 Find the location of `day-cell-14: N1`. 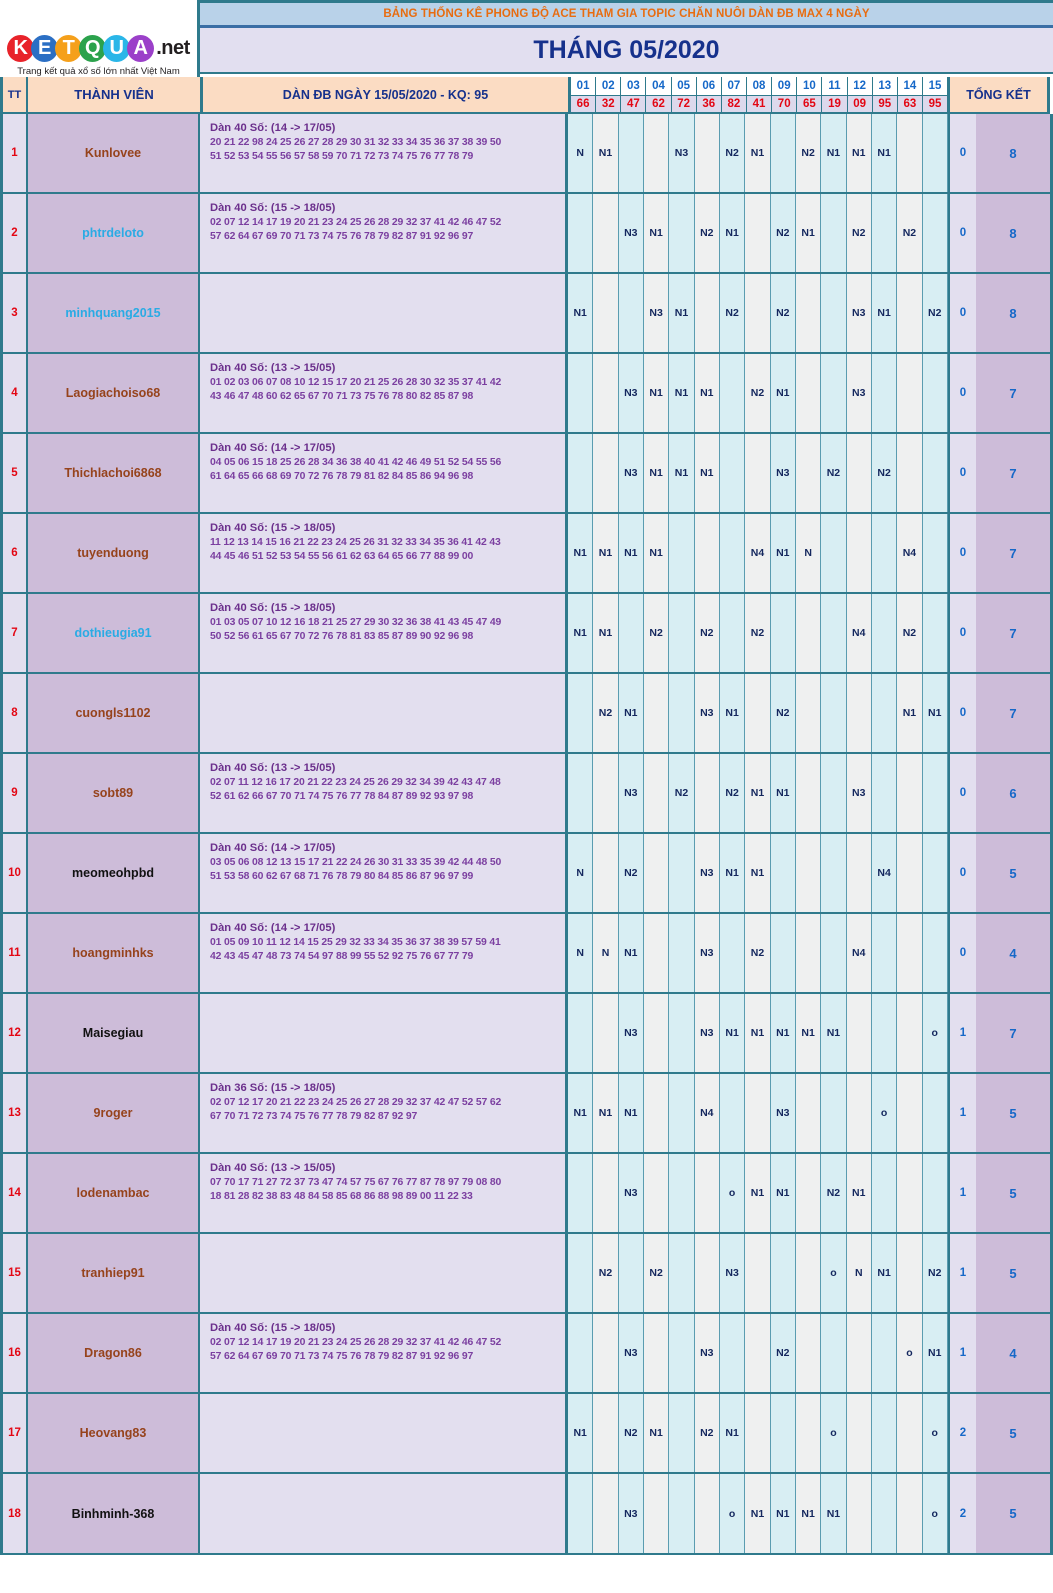

day-cell-14: N1 is located at coordinates (910, 713).